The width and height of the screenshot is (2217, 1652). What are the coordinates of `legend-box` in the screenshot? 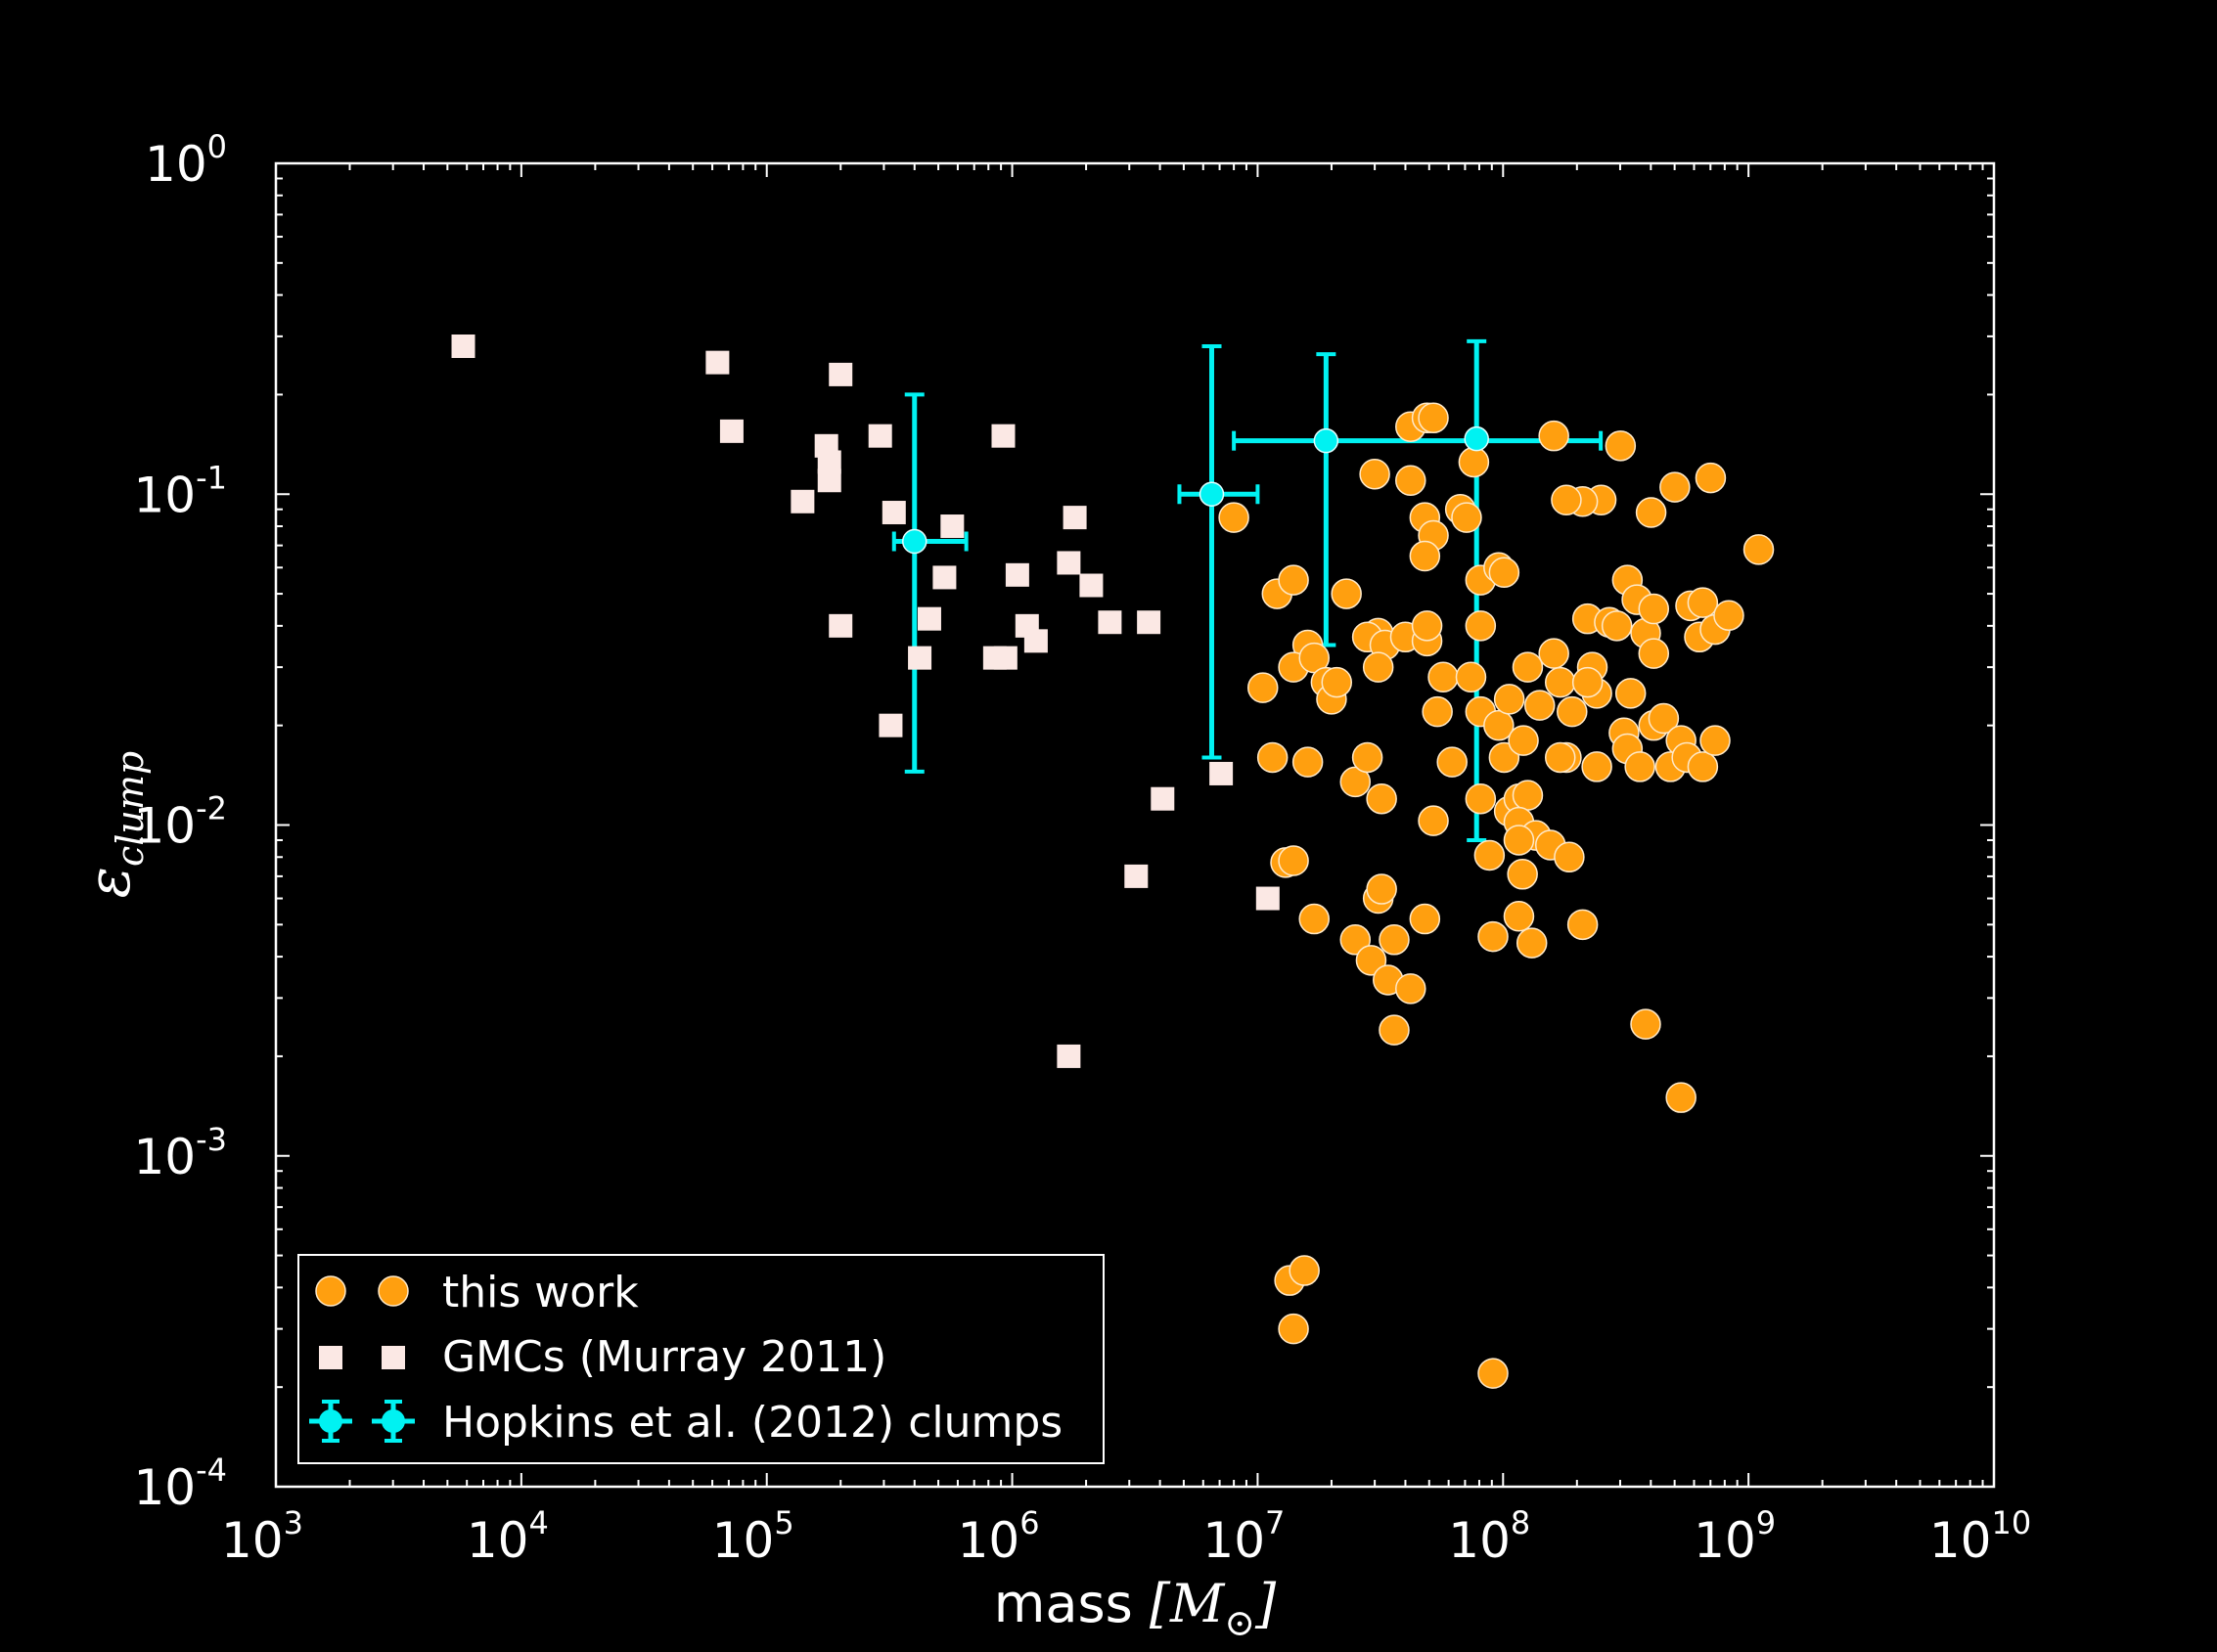 It's located at (701, 1359).